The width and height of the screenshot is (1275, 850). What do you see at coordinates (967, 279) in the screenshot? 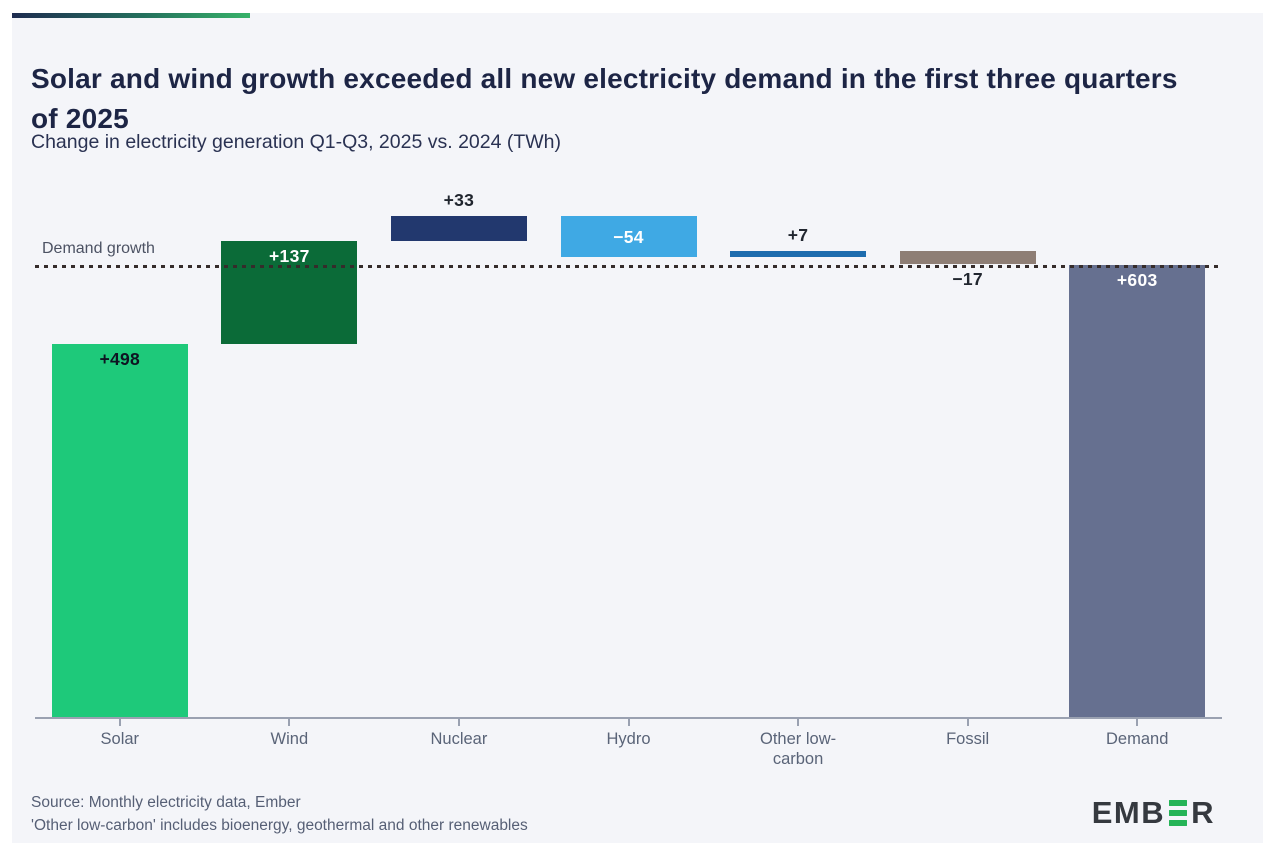
I see `bar-value-label-fossil: −17` at bounding box center [967, 279].